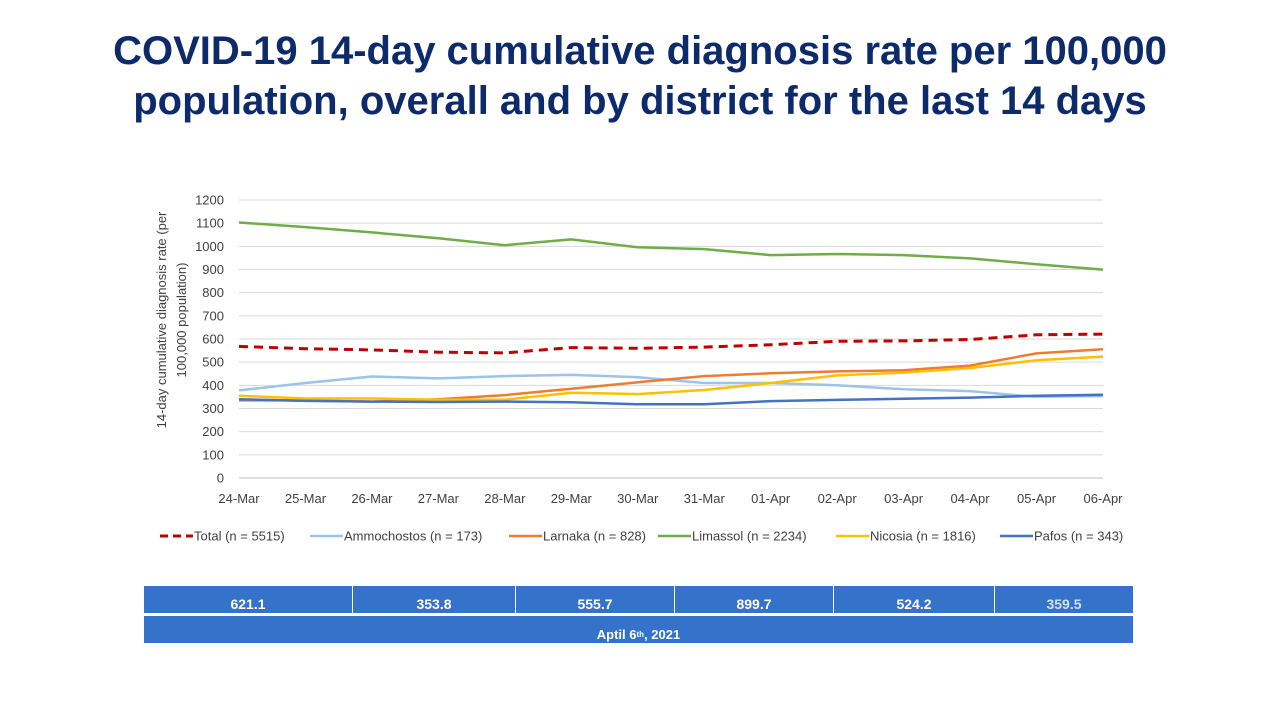 This screenshot has width=1280, height=715. Describe the element at coordinates (439, 498) in the screenshot. I see `x-tick-label: 27-Mar` at that location.